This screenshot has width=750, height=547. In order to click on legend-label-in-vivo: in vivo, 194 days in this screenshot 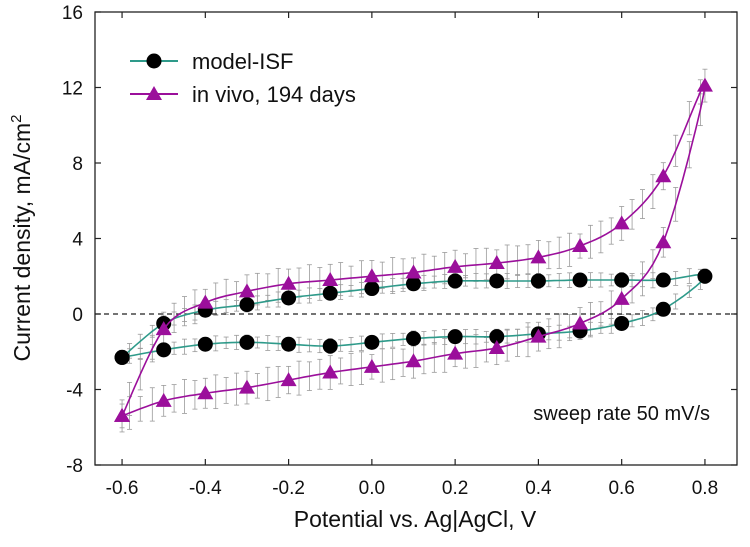, I will do `click(274, 94)`.